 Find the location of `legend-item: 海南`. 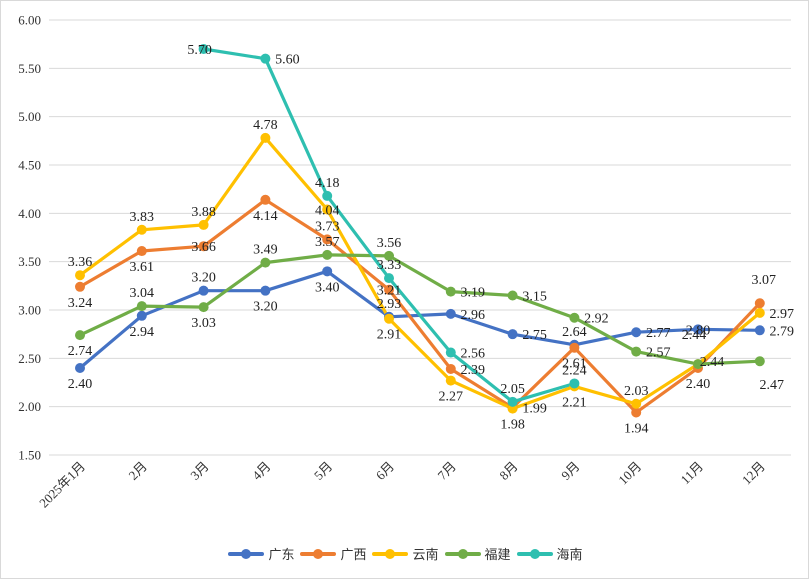

legend-item: 海南 is located at coordinates (549, 553).